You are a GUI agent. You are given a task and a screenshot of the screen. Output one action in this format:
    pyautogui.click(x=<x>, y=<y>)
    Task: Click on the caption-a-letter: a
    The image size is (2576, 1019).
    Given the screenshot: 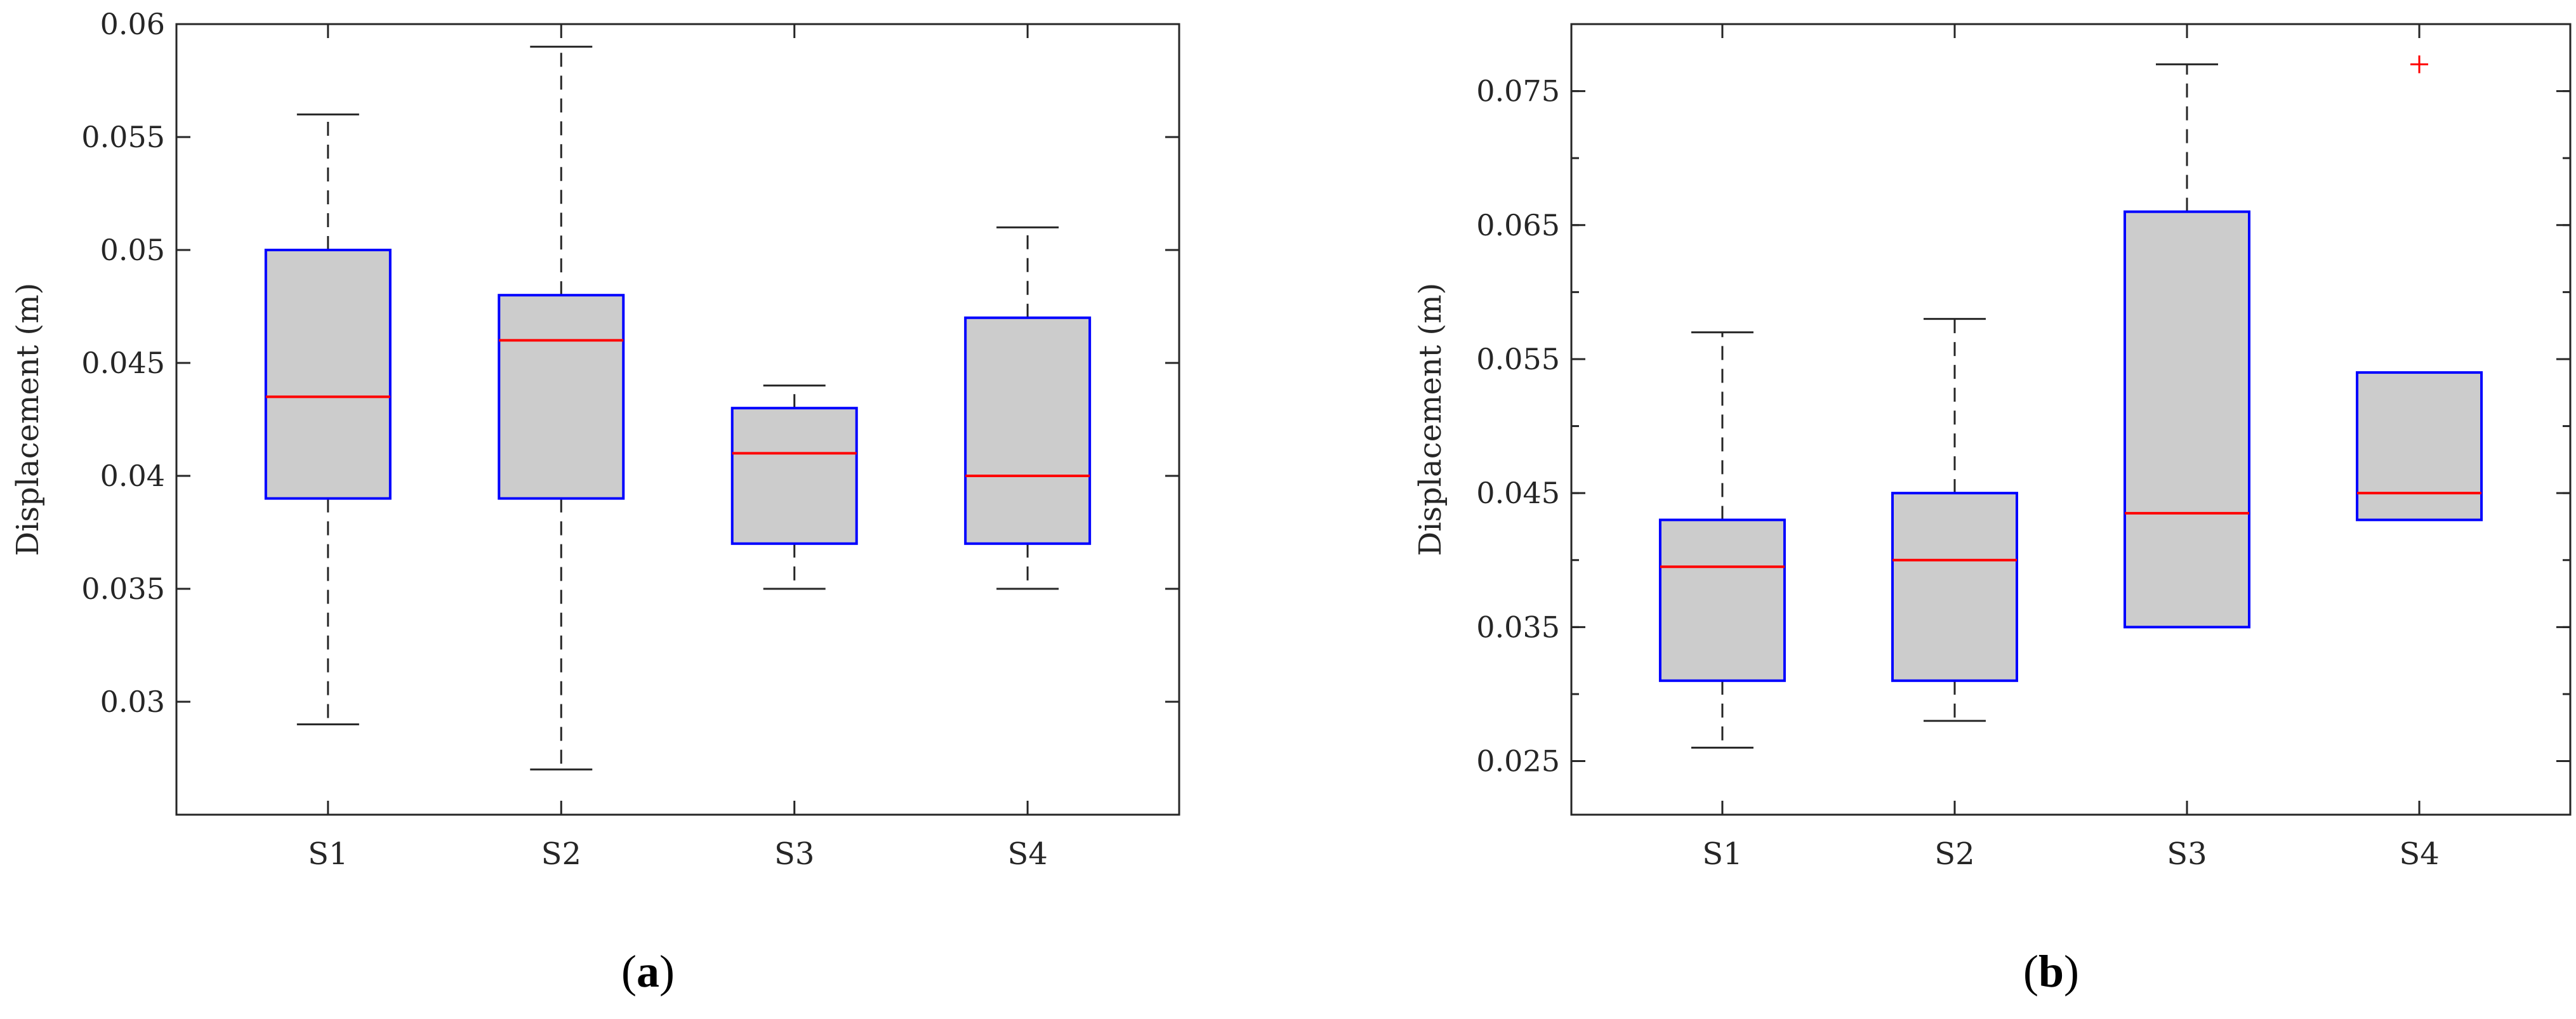 What is the action you would take?
    pyautogui.click(x=648, y=971)
    